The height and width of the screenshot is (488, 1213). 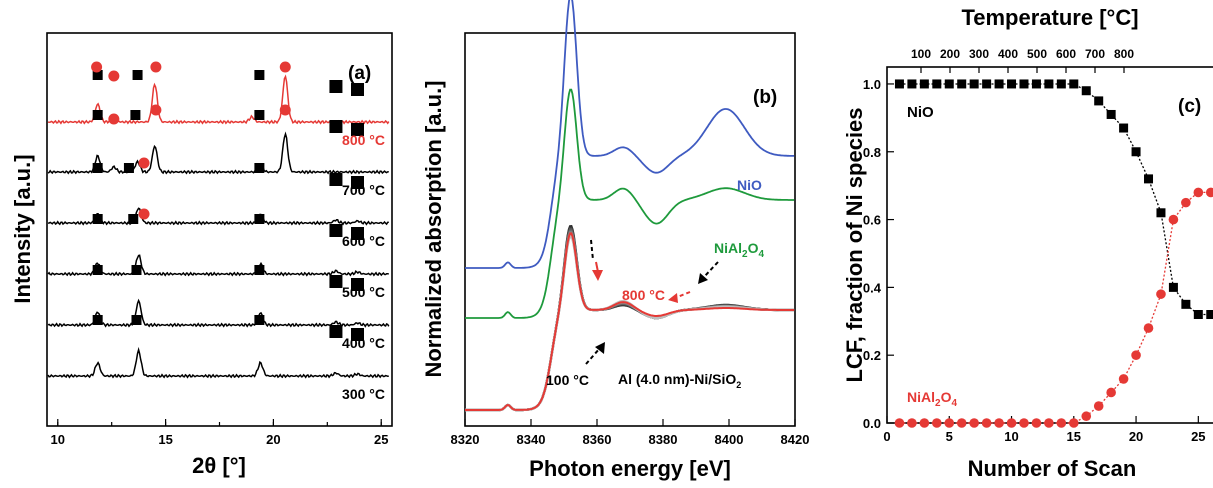 I want to click on x-tick-label: 8400, so click(x=729, y=439).